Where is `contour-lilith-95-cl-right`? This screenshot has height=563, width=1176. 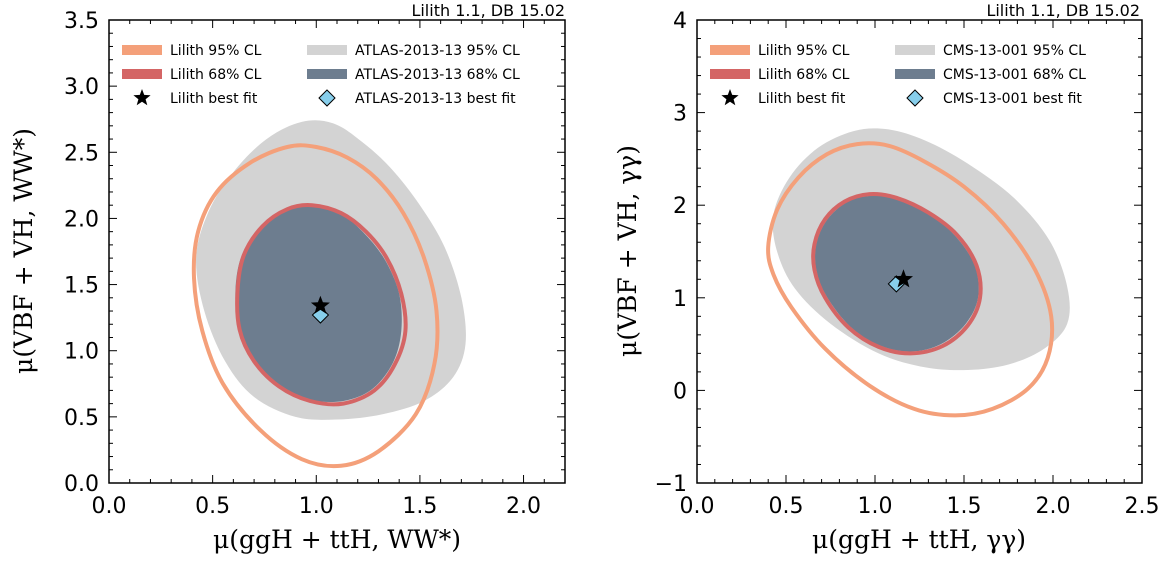
contour-lilith-95-cl-right is located at coordinates (910, 279).